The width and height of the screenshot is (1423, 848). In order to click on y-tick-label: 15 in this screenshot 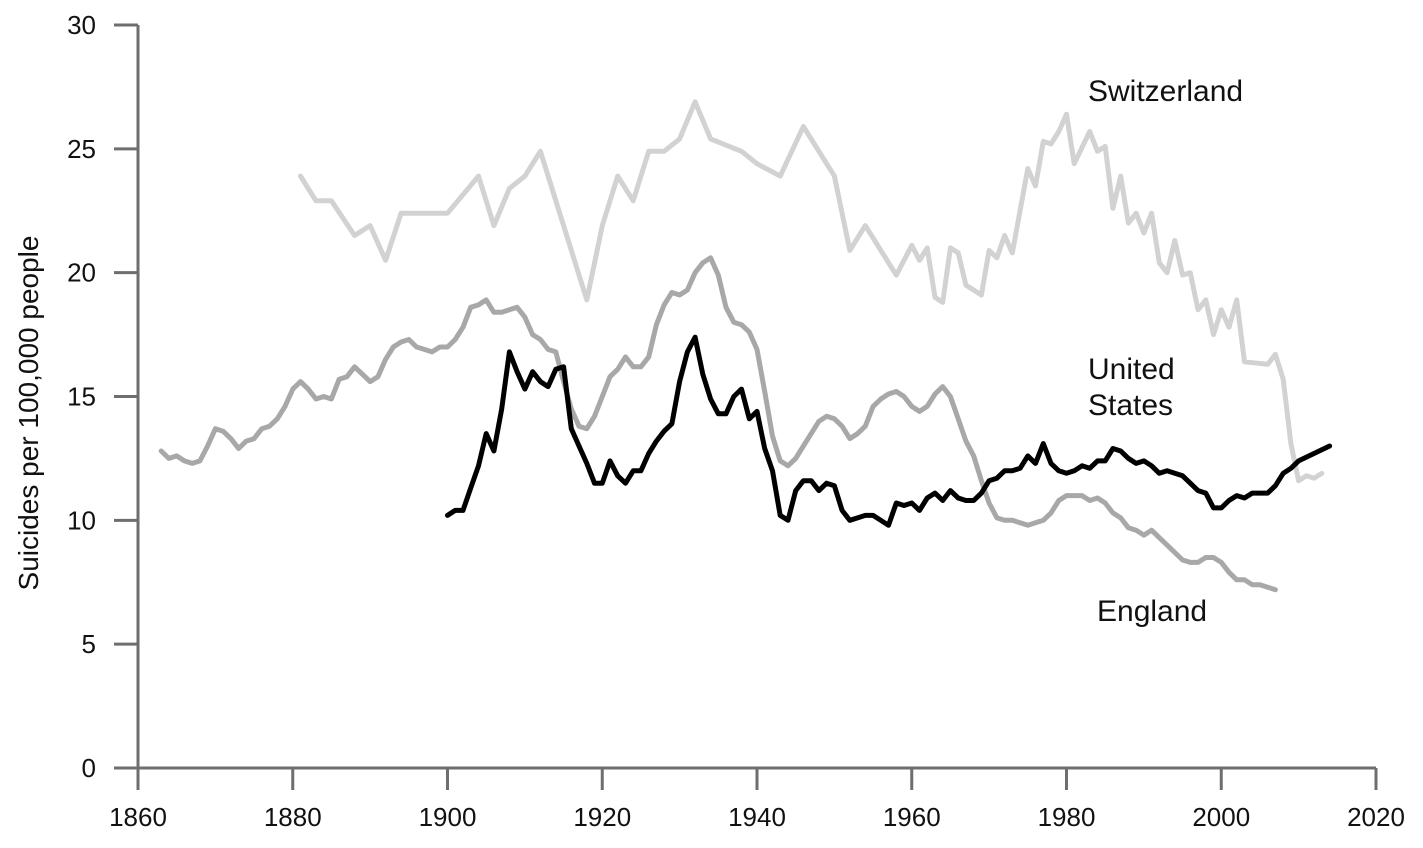, I will do `click(81, 397)`.